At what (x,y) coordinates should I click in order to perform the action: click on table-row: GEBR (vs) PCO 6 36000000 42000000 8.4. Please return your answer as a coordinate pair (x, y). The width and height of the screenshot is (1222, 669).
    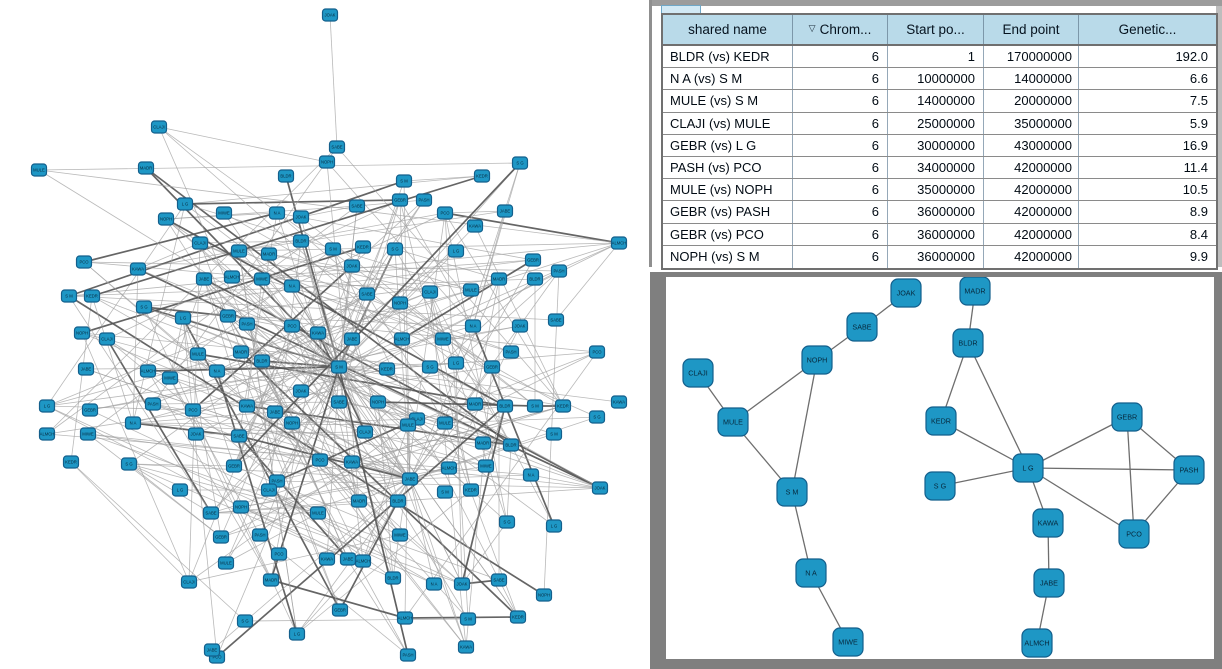
    Looking at the image, I should click on (939, 234).